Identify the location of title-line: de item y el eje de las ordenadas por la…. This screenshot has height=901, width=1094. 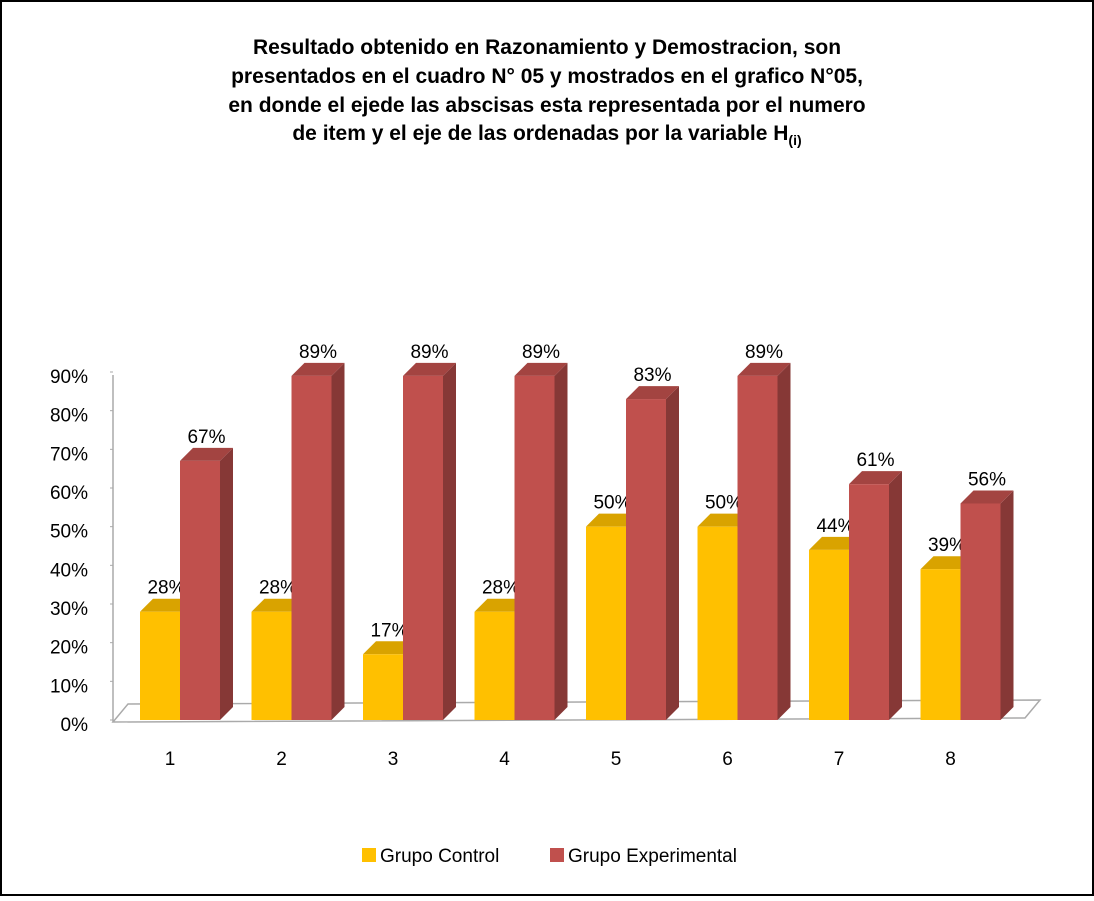
(540, 133).